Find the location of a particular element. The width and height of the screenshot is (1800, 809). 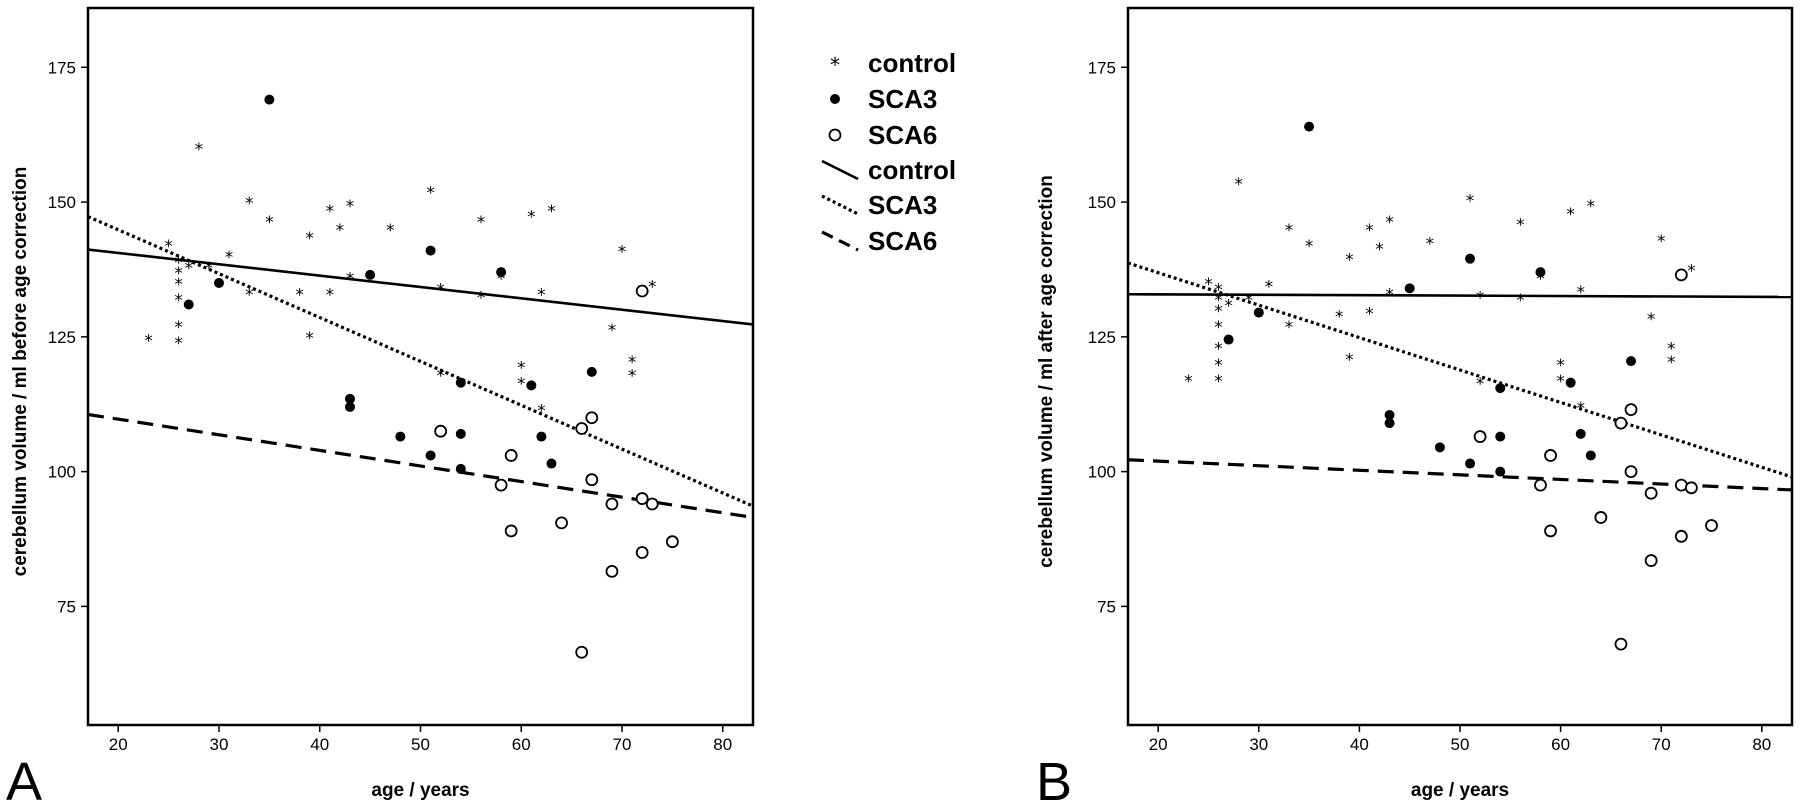

x-tick-label: 20 is located at coordinates (118, 744).